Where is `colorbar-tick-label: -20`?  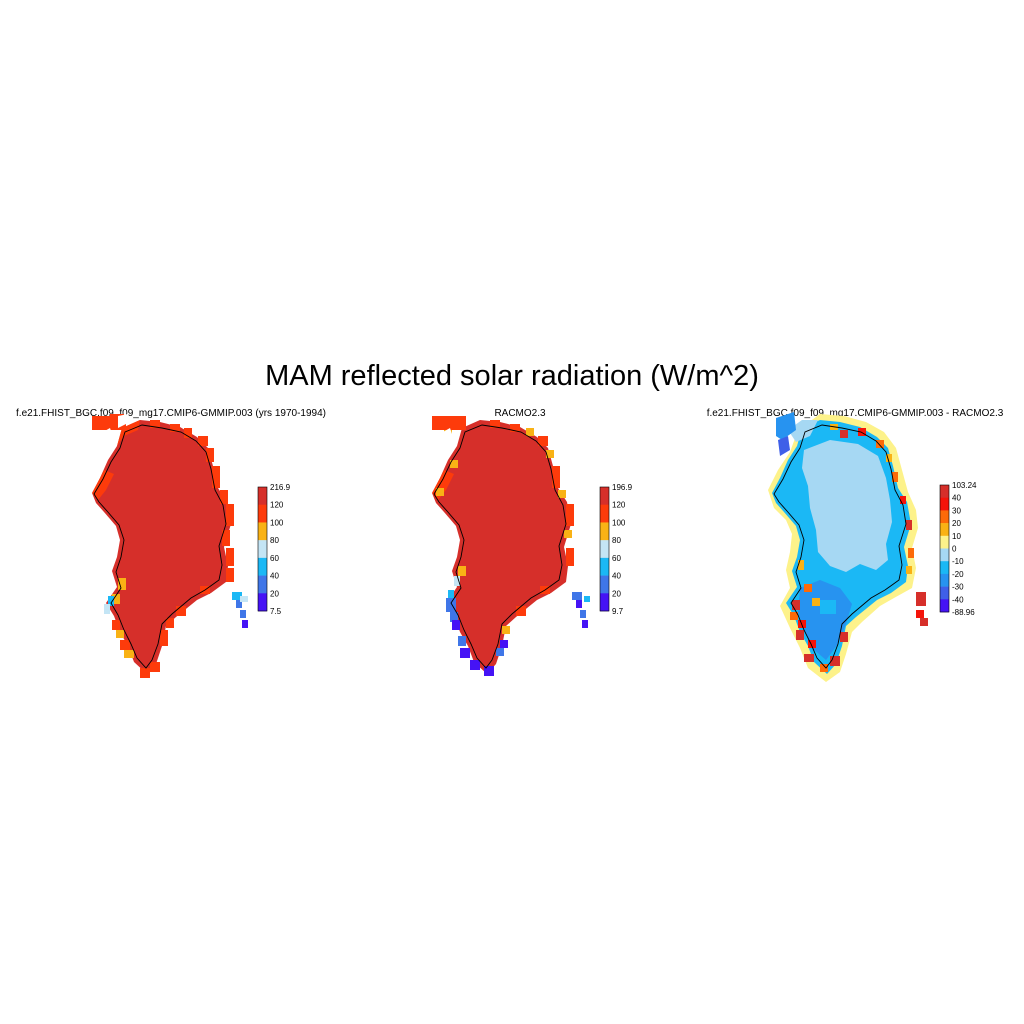 colorbar-tick-label: -20 is located at coordinates (958, 574).